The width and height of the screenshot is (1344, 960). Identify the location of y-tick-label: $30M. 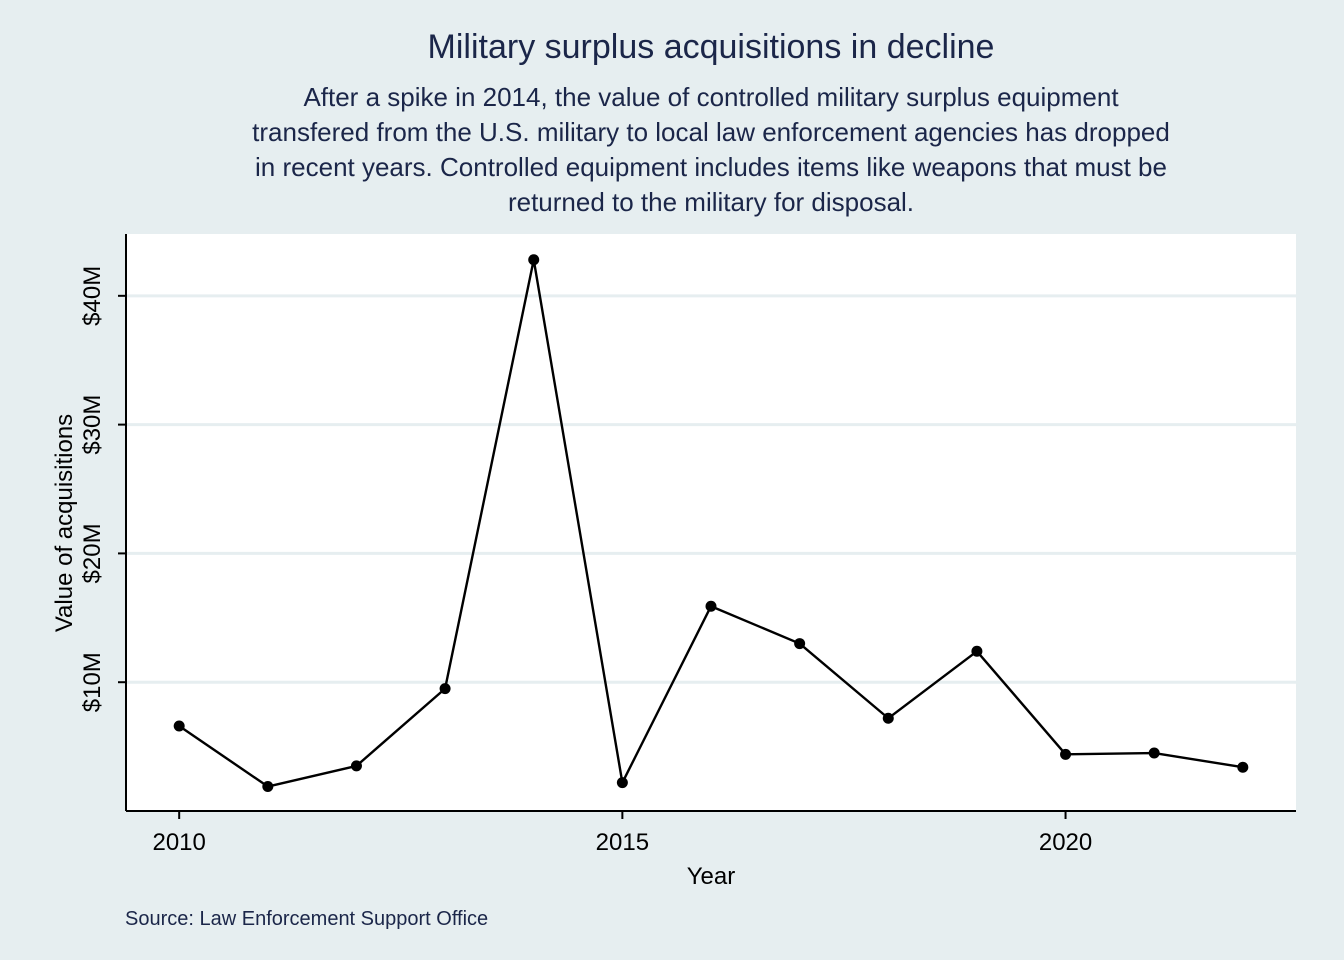
(92, 425).